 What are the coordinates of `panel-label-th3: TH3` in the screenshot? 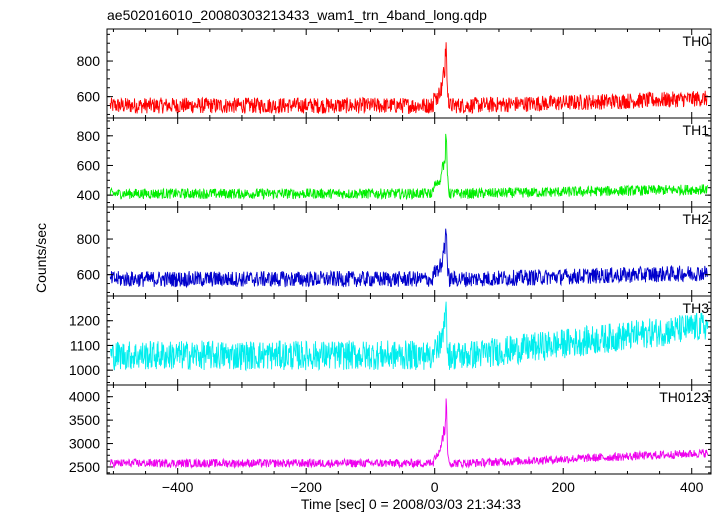 It's located at (696, 308).